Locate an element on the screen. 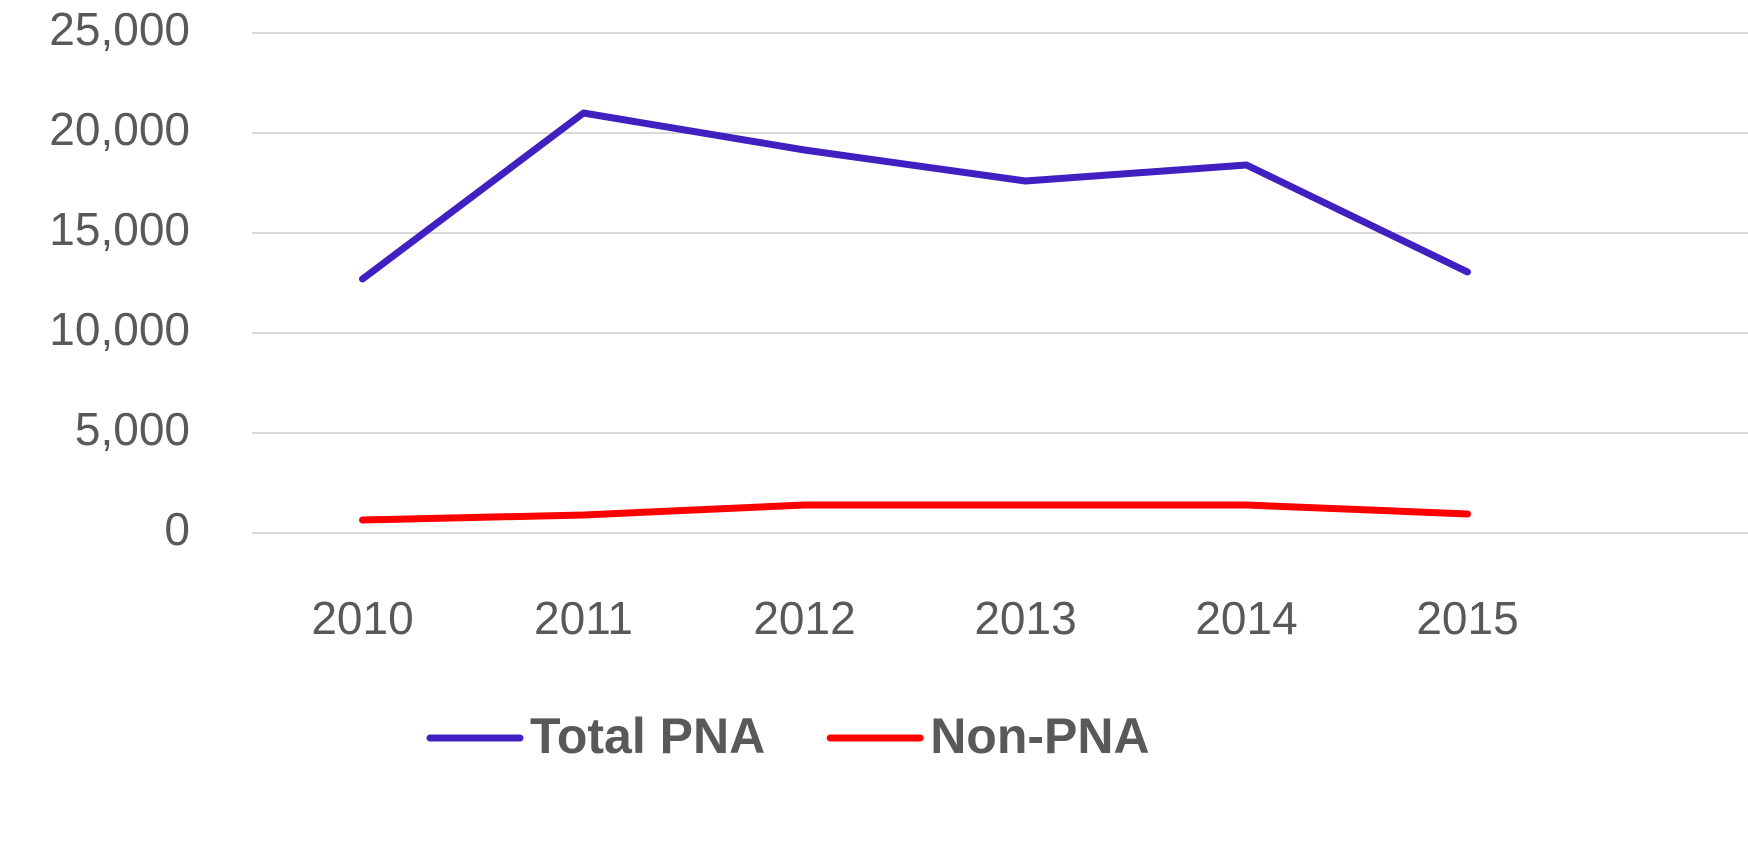  y-tick-label: 5,000 is located at coordinates (132, 429).